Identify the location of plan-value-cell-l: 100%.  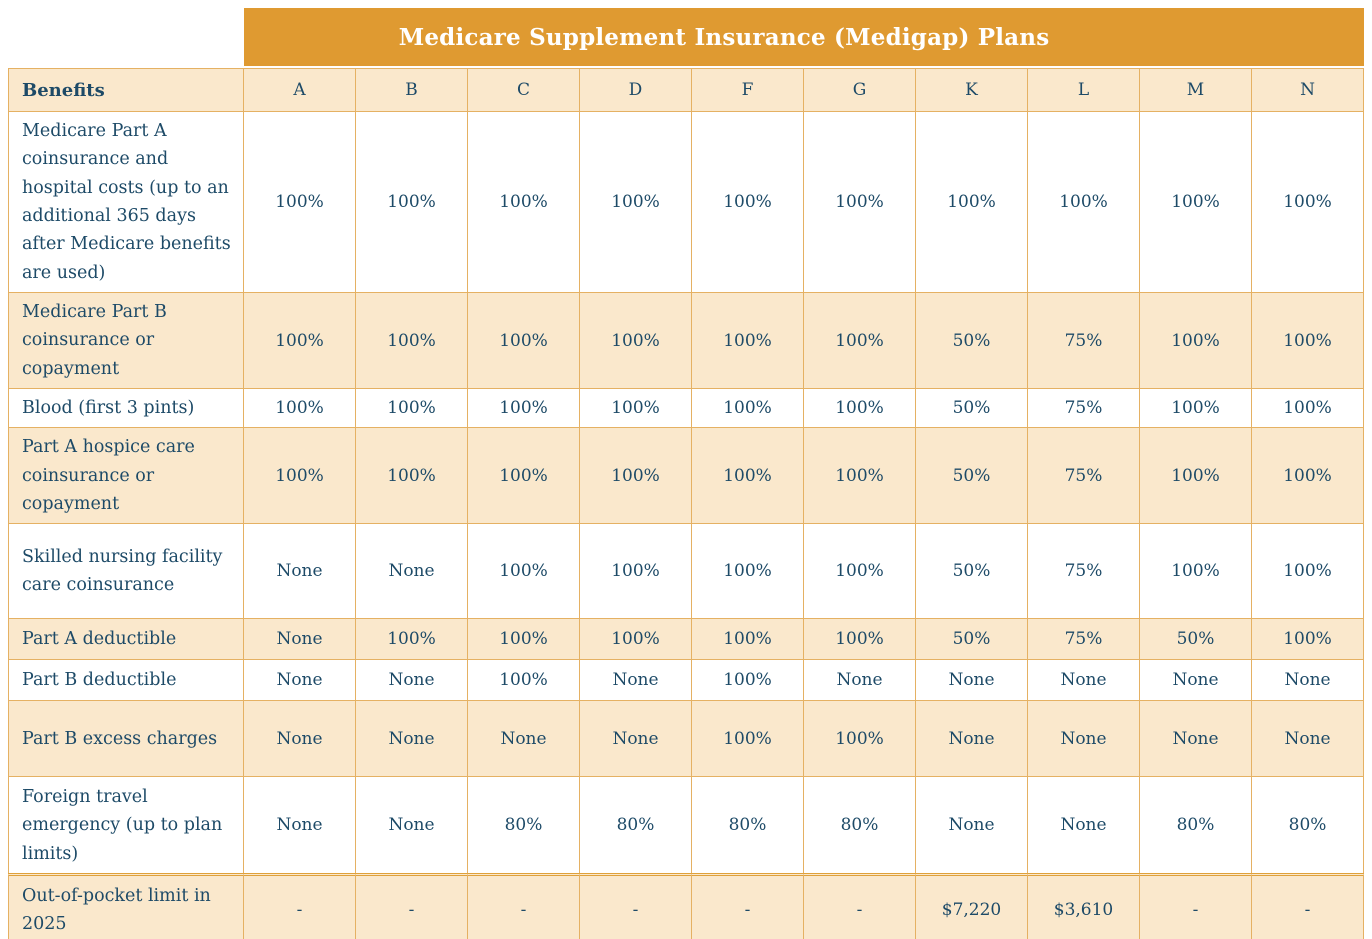
(1084, 203).